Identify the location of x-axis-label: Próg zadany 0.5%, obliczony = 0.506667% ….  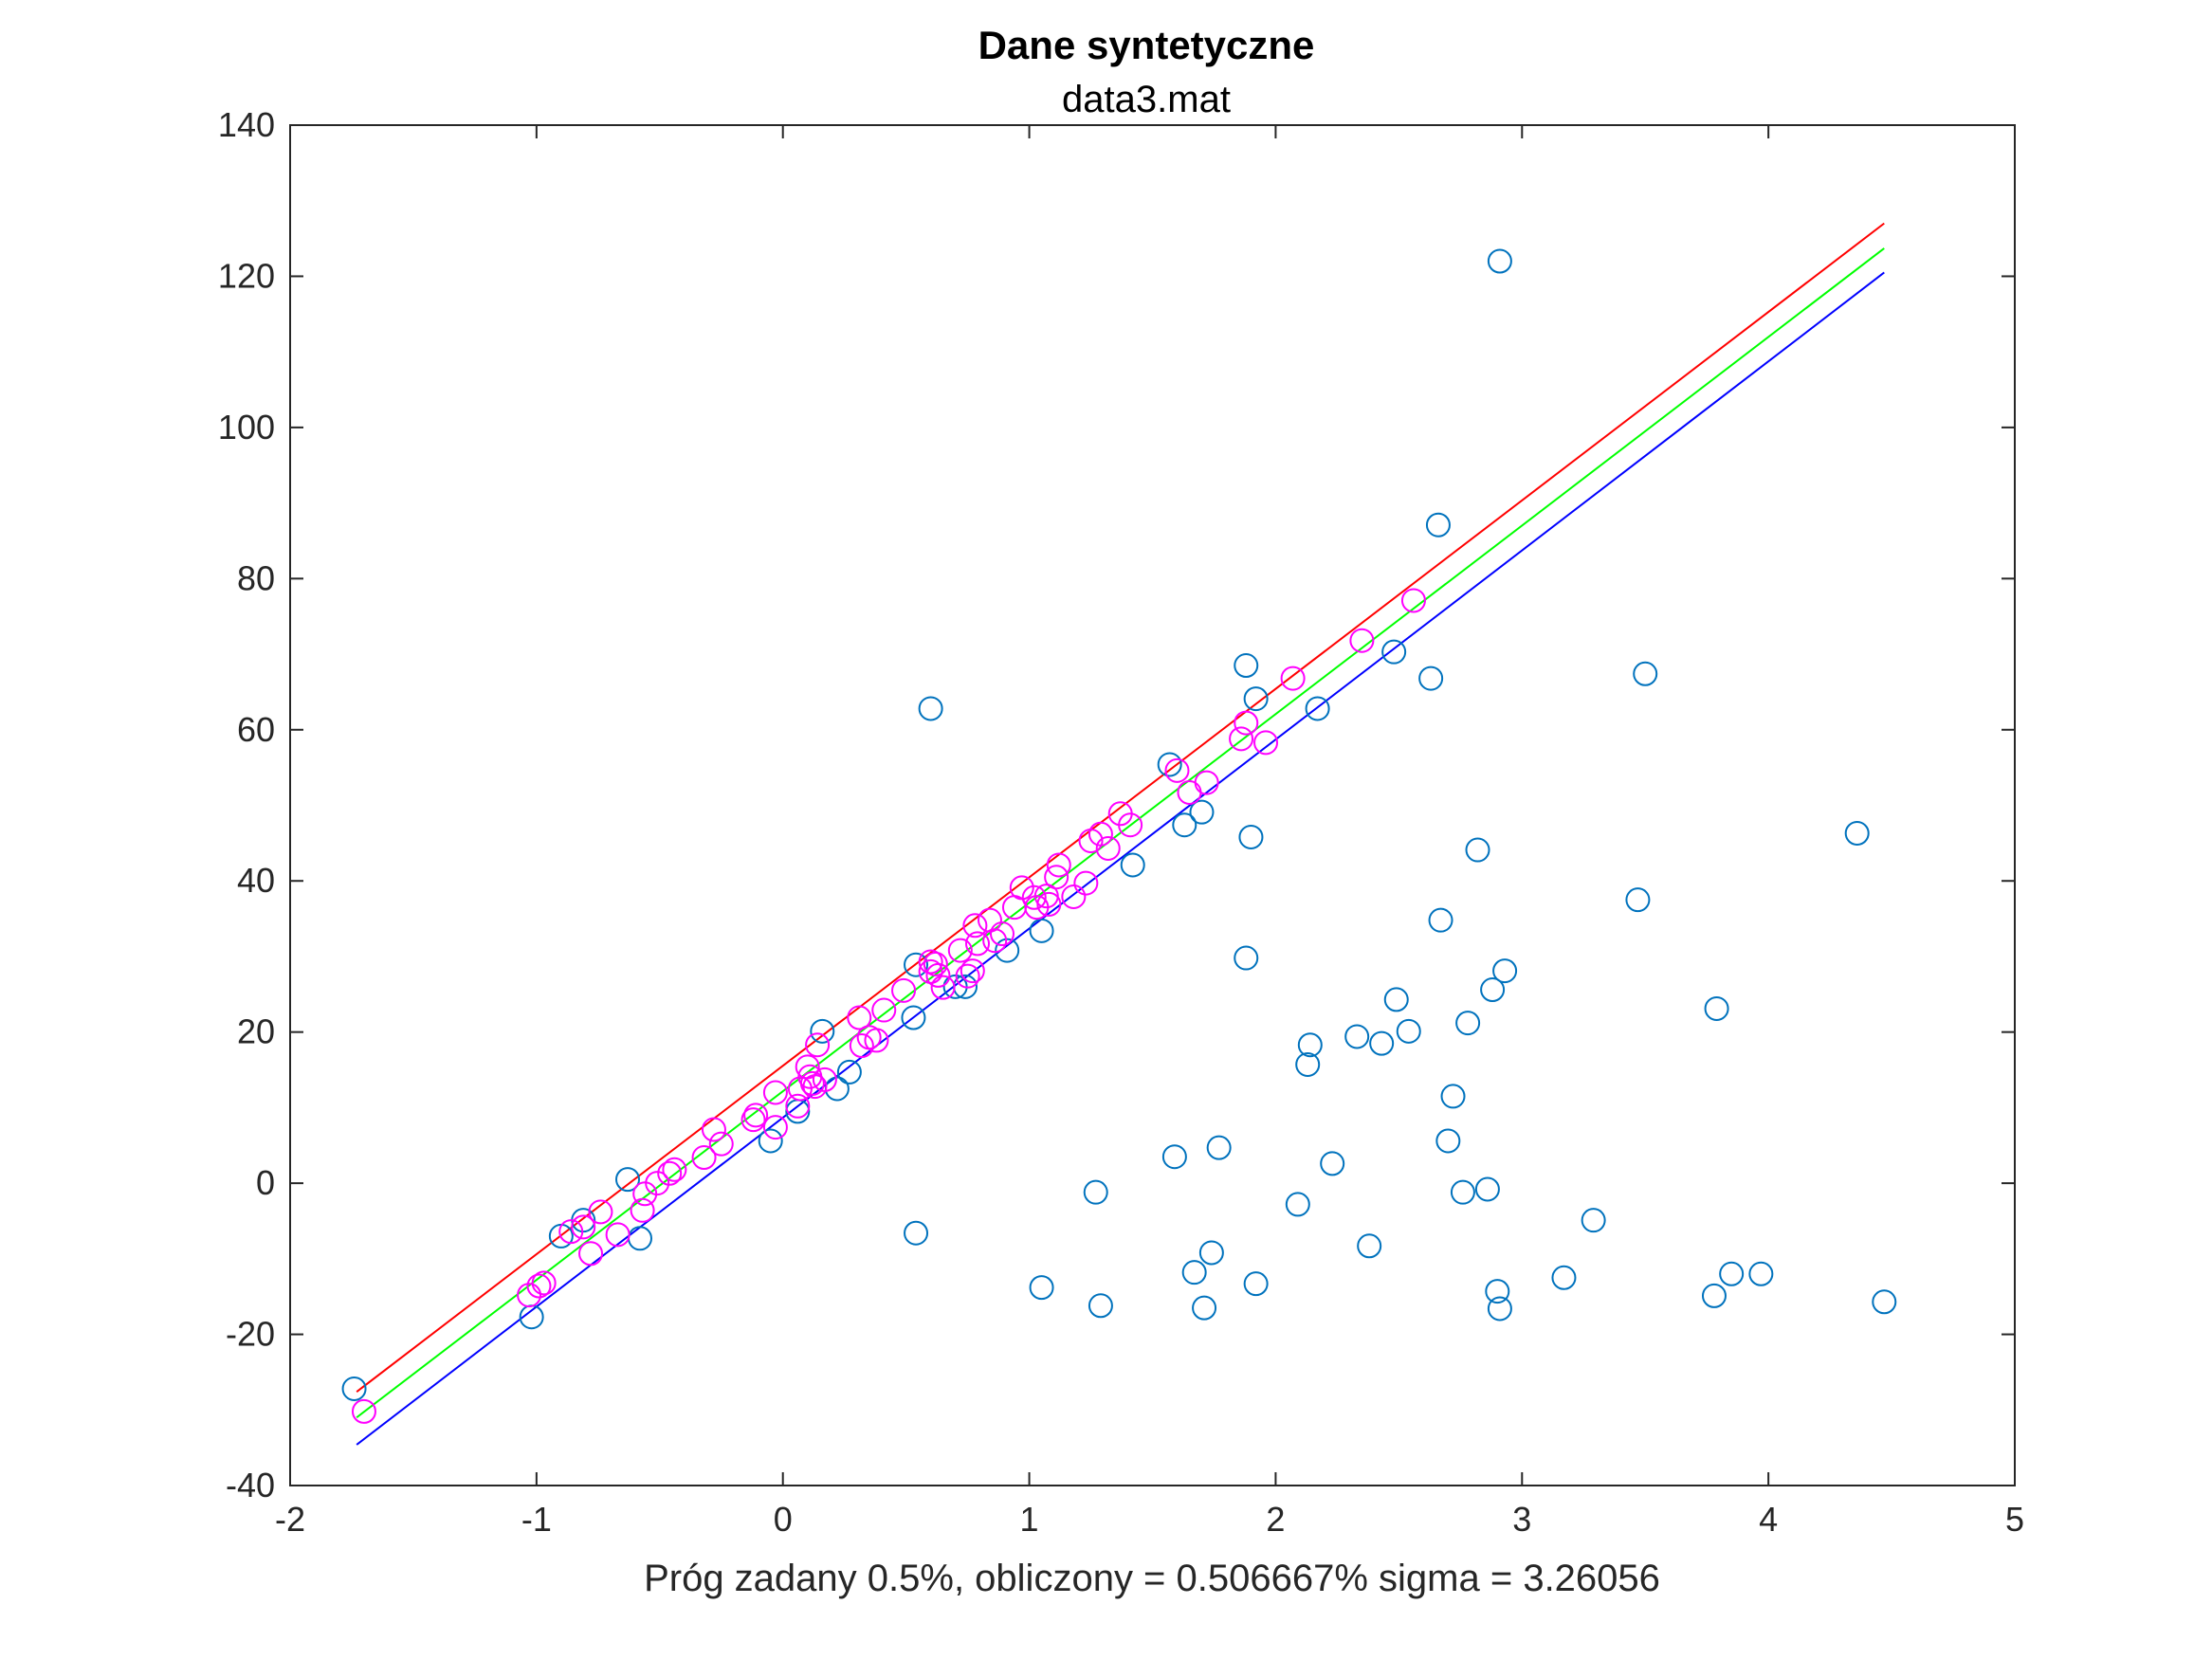
(1152, 1578).